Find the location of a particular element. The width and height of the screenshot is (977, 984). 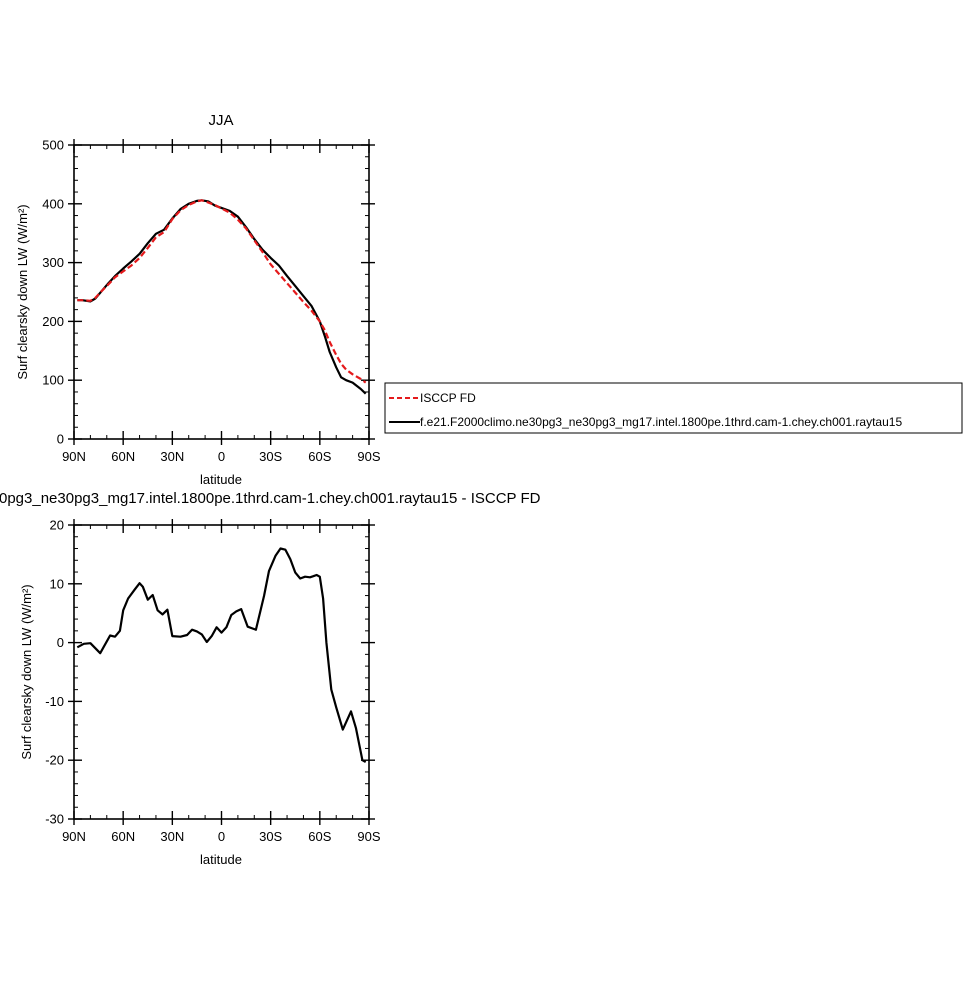

bottom-y-tick-label: 0 is located at coordinates (60, 642).